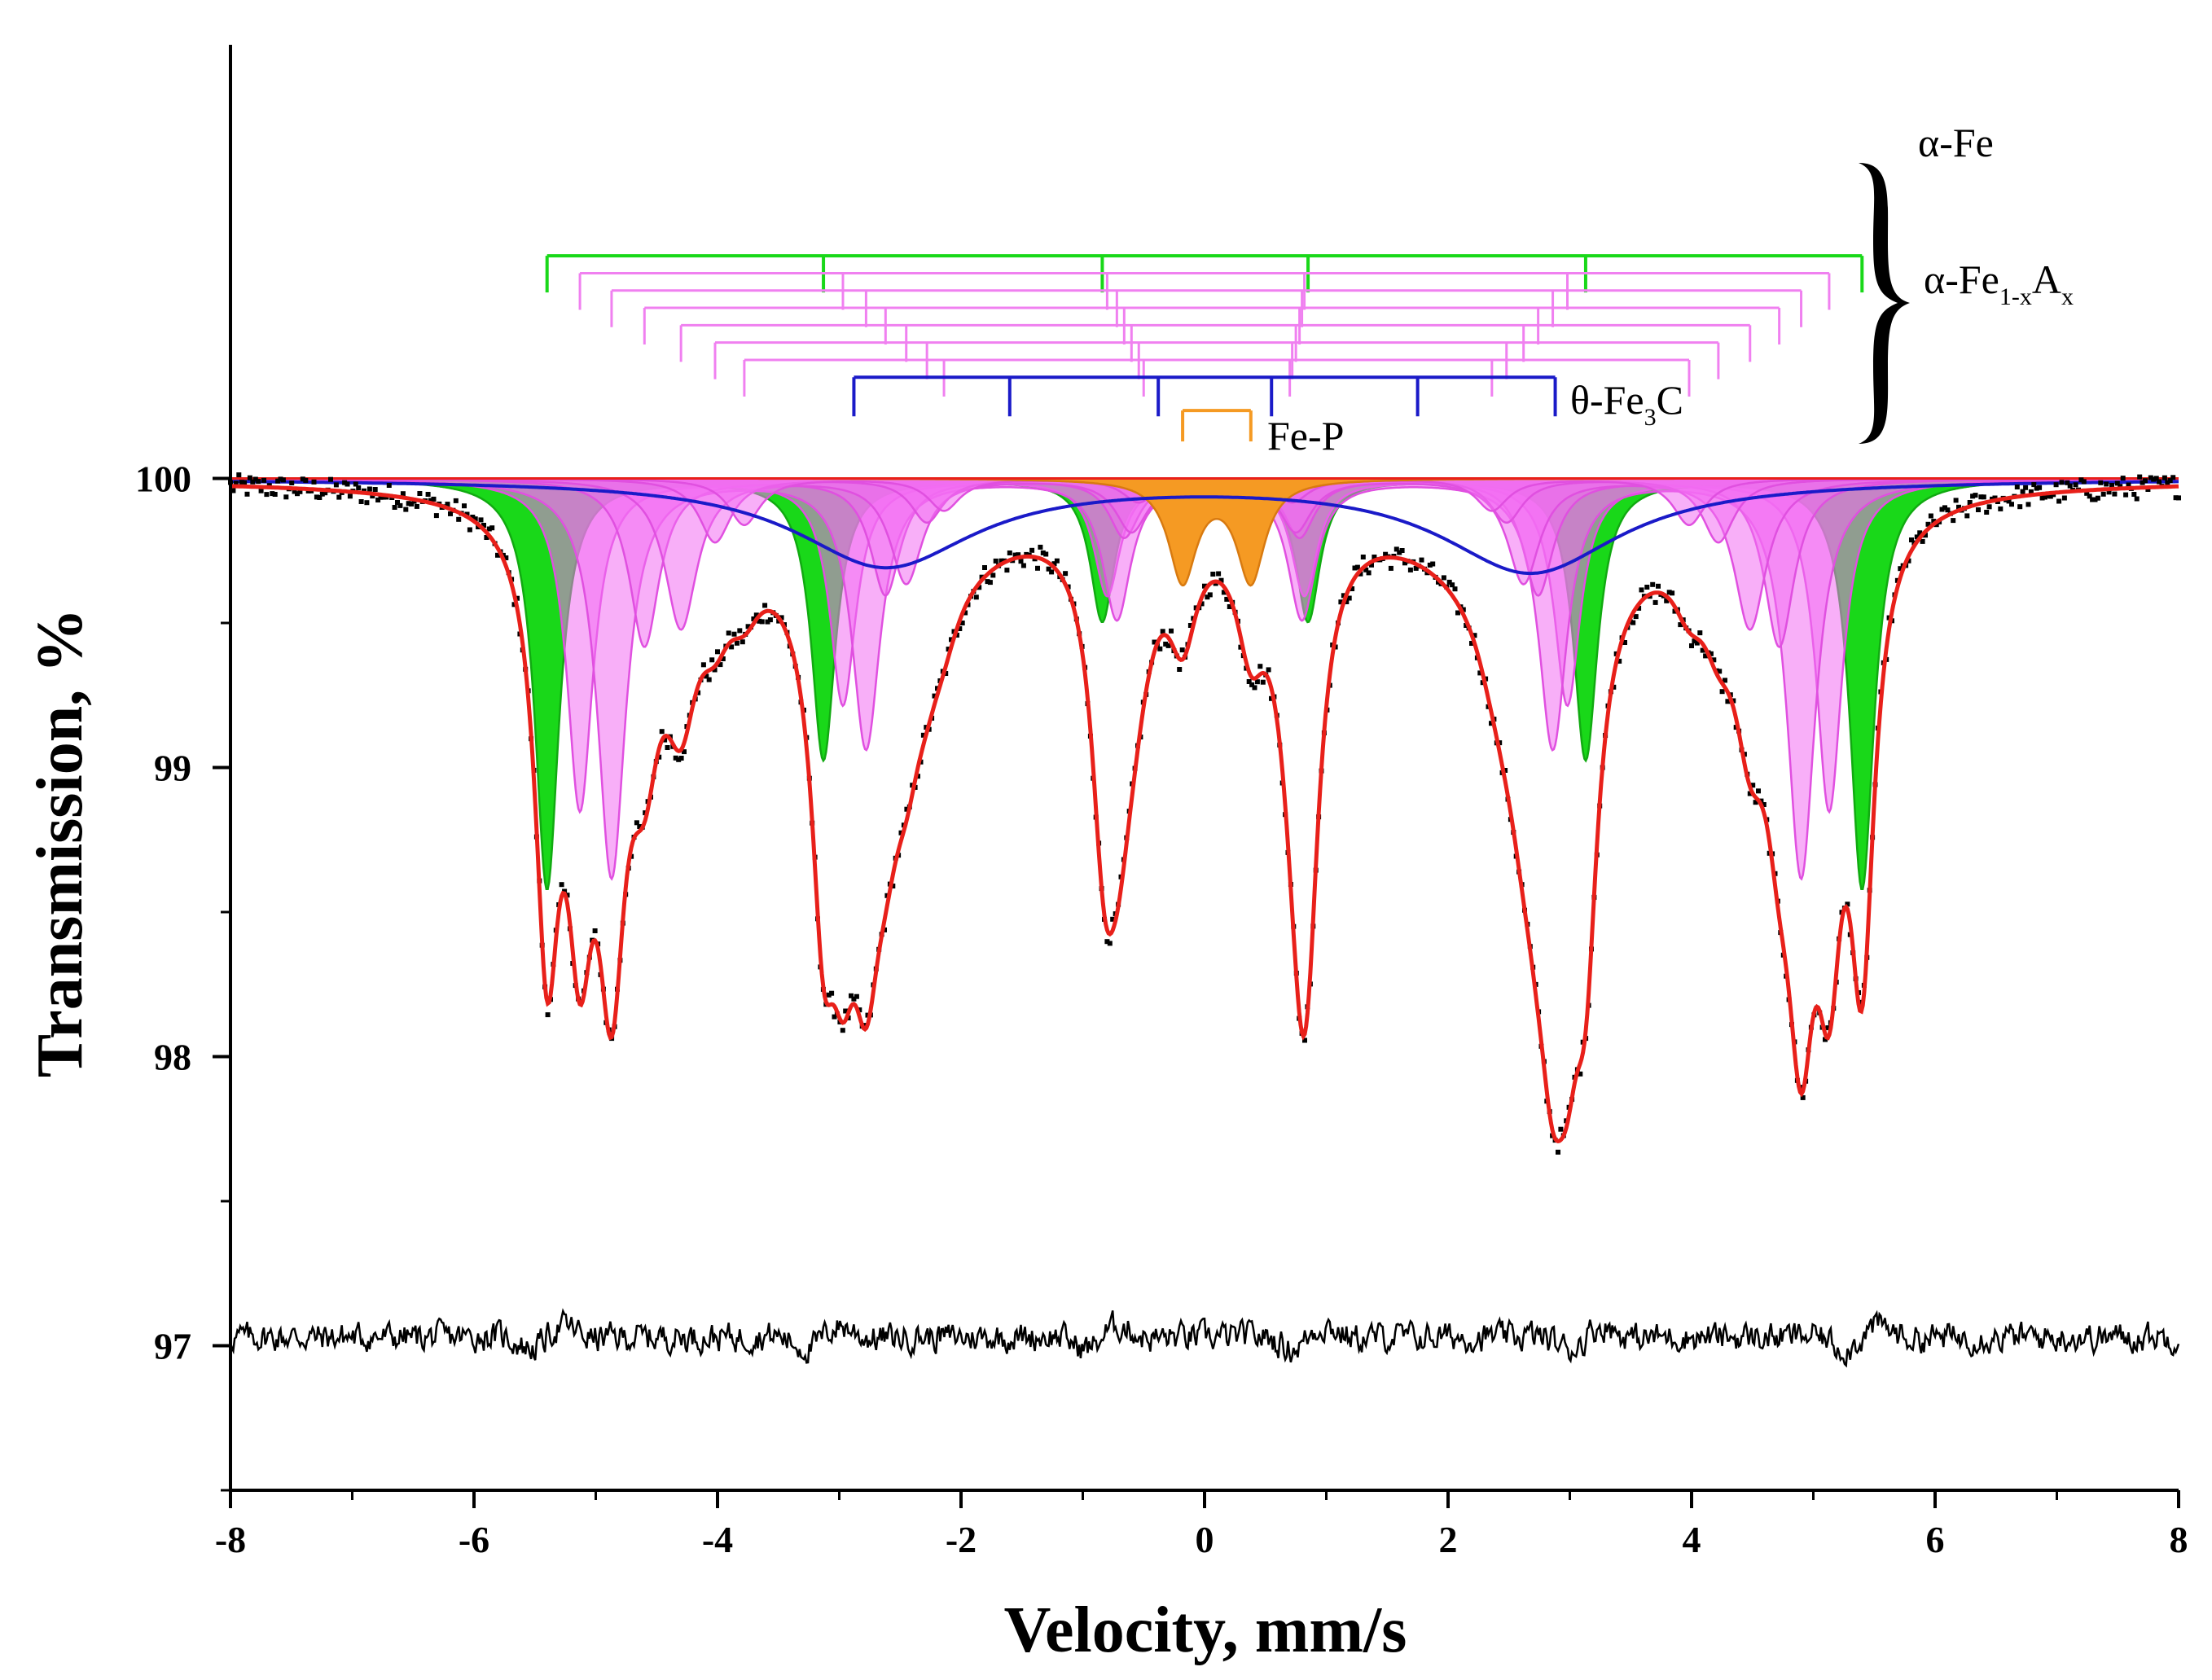  Describe the element at coordinates (962, 1540) in the screenshot. I see `x-tick-label: -2` at that location.